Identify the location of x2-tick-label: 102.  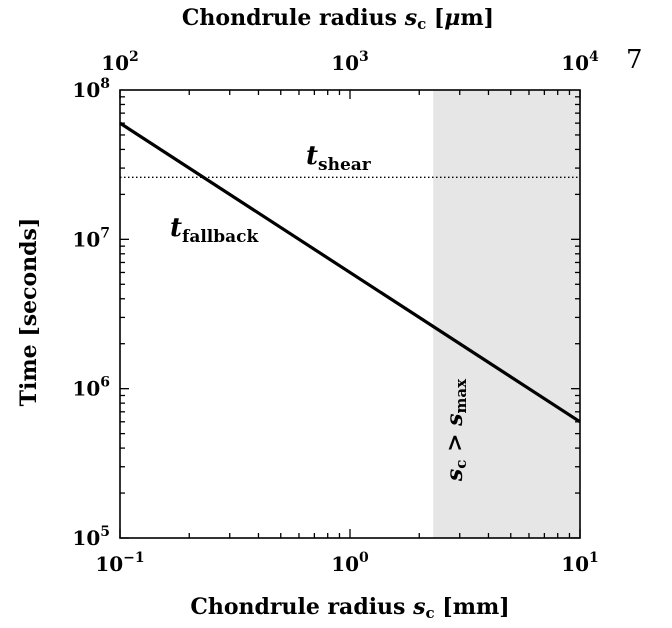
(120, 62).